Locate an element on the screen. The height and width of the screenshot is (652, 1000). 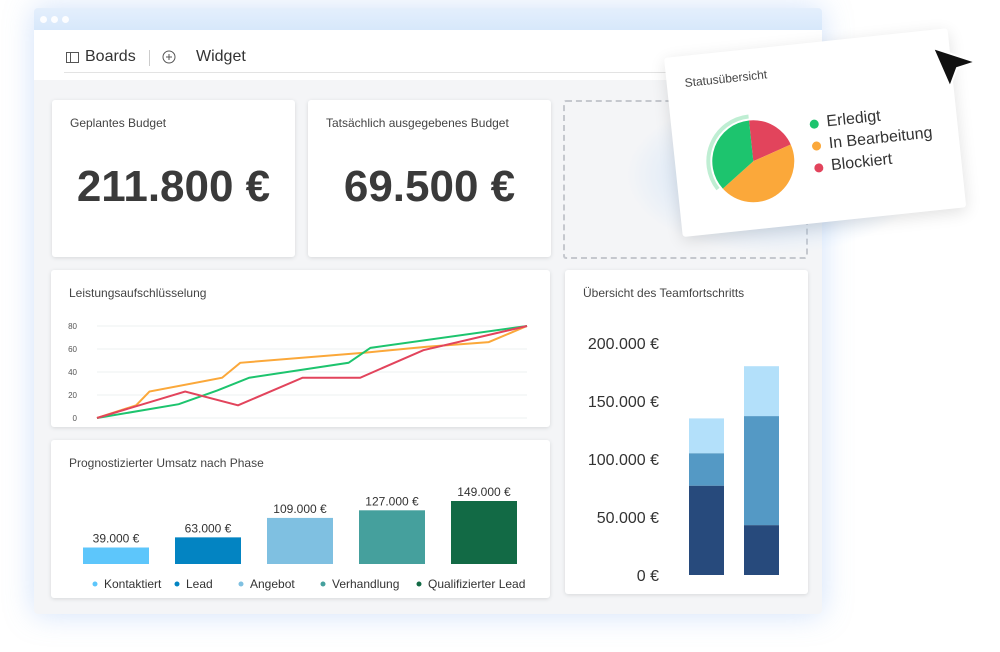
performance-card: Leistungsaufschlüsselung 0 20 40 60 80 is located at coordinates (300, 348).